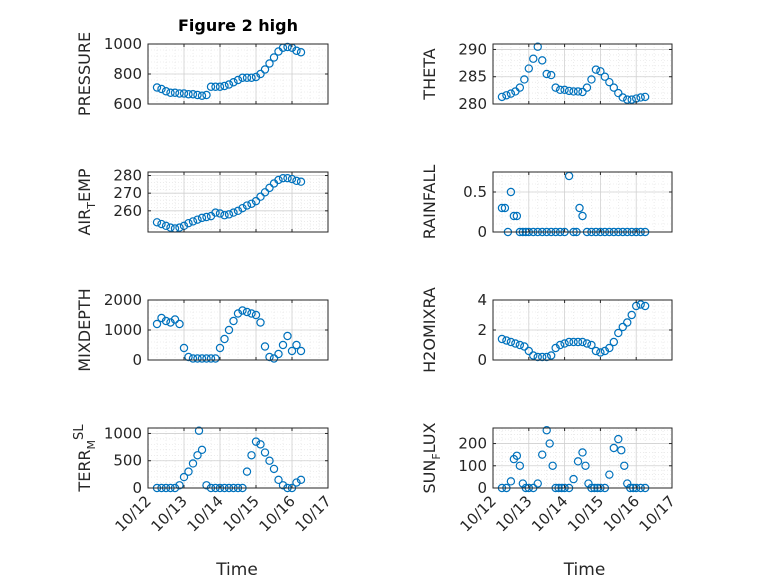  Describe the element at coordinates (482, 330) in the screenshot. I see `y-tick-label: 2` at that location.